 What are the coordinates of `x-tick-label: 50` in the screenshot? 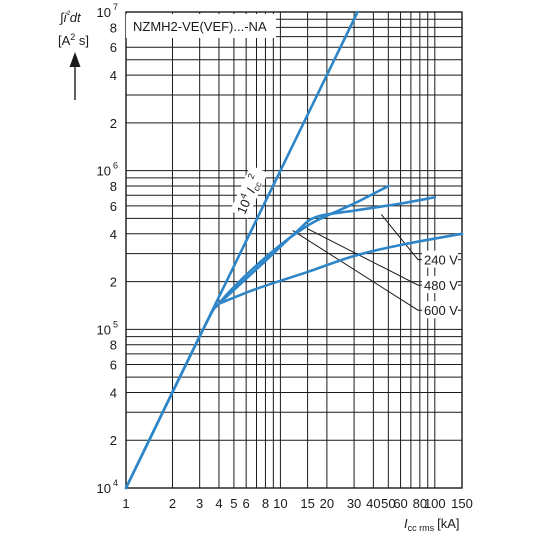 It's located at (388, 503).